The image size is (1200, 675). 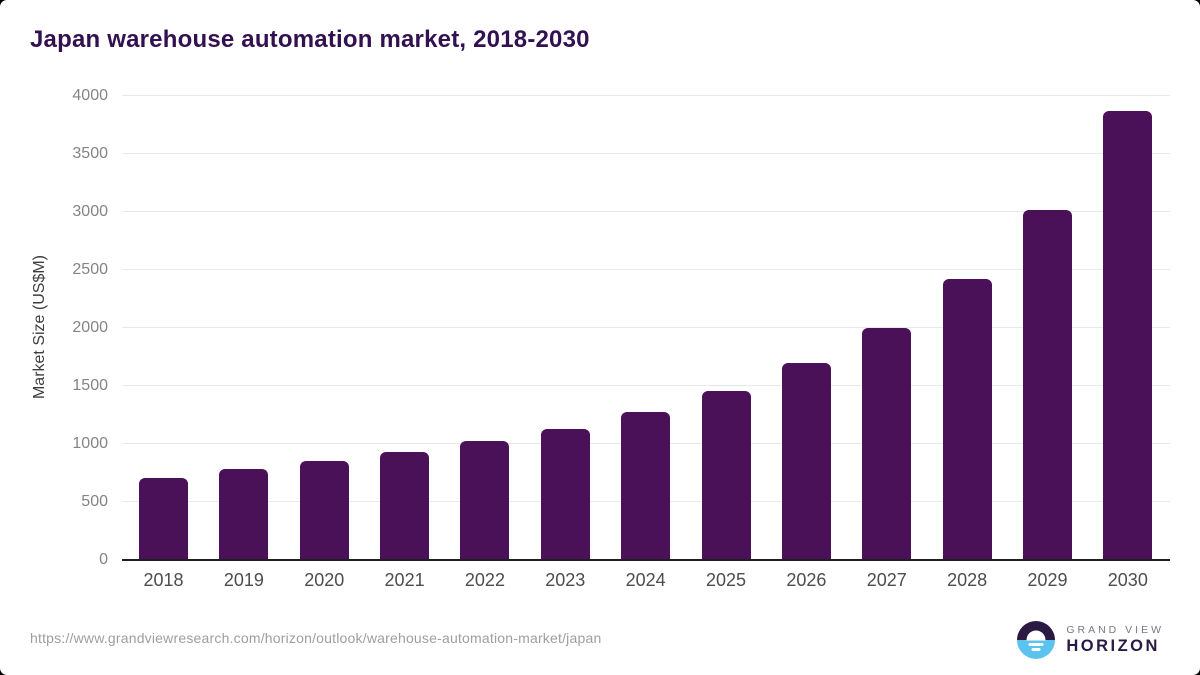 I want to click on x-tick-label-2020: 2020, so click(x=324, y=580).